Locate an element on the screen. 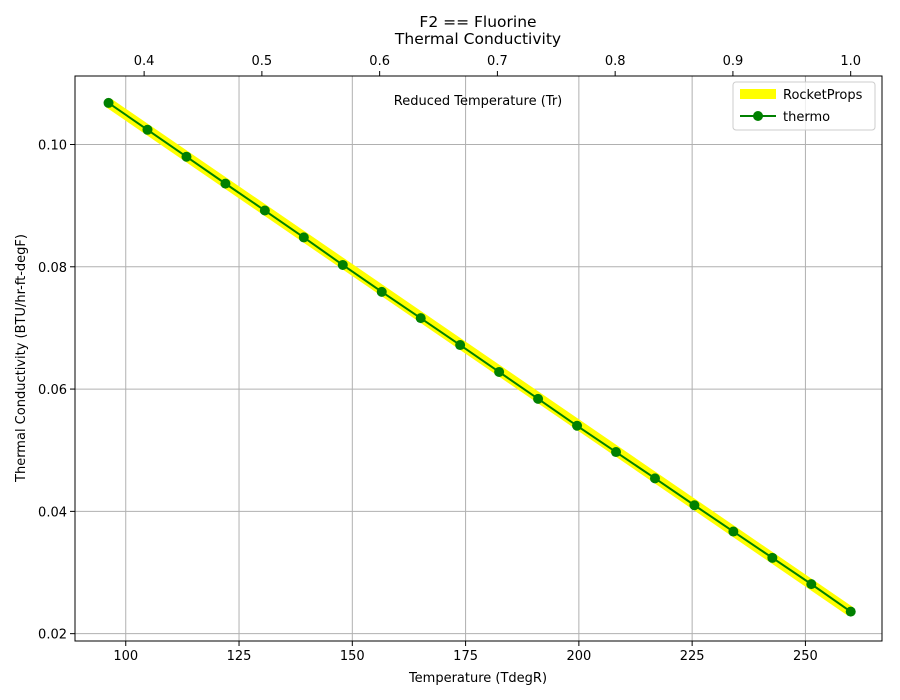 The image size is (900, 700). top-x-tick-label: 0.9 is located at coordinates (733, 61).